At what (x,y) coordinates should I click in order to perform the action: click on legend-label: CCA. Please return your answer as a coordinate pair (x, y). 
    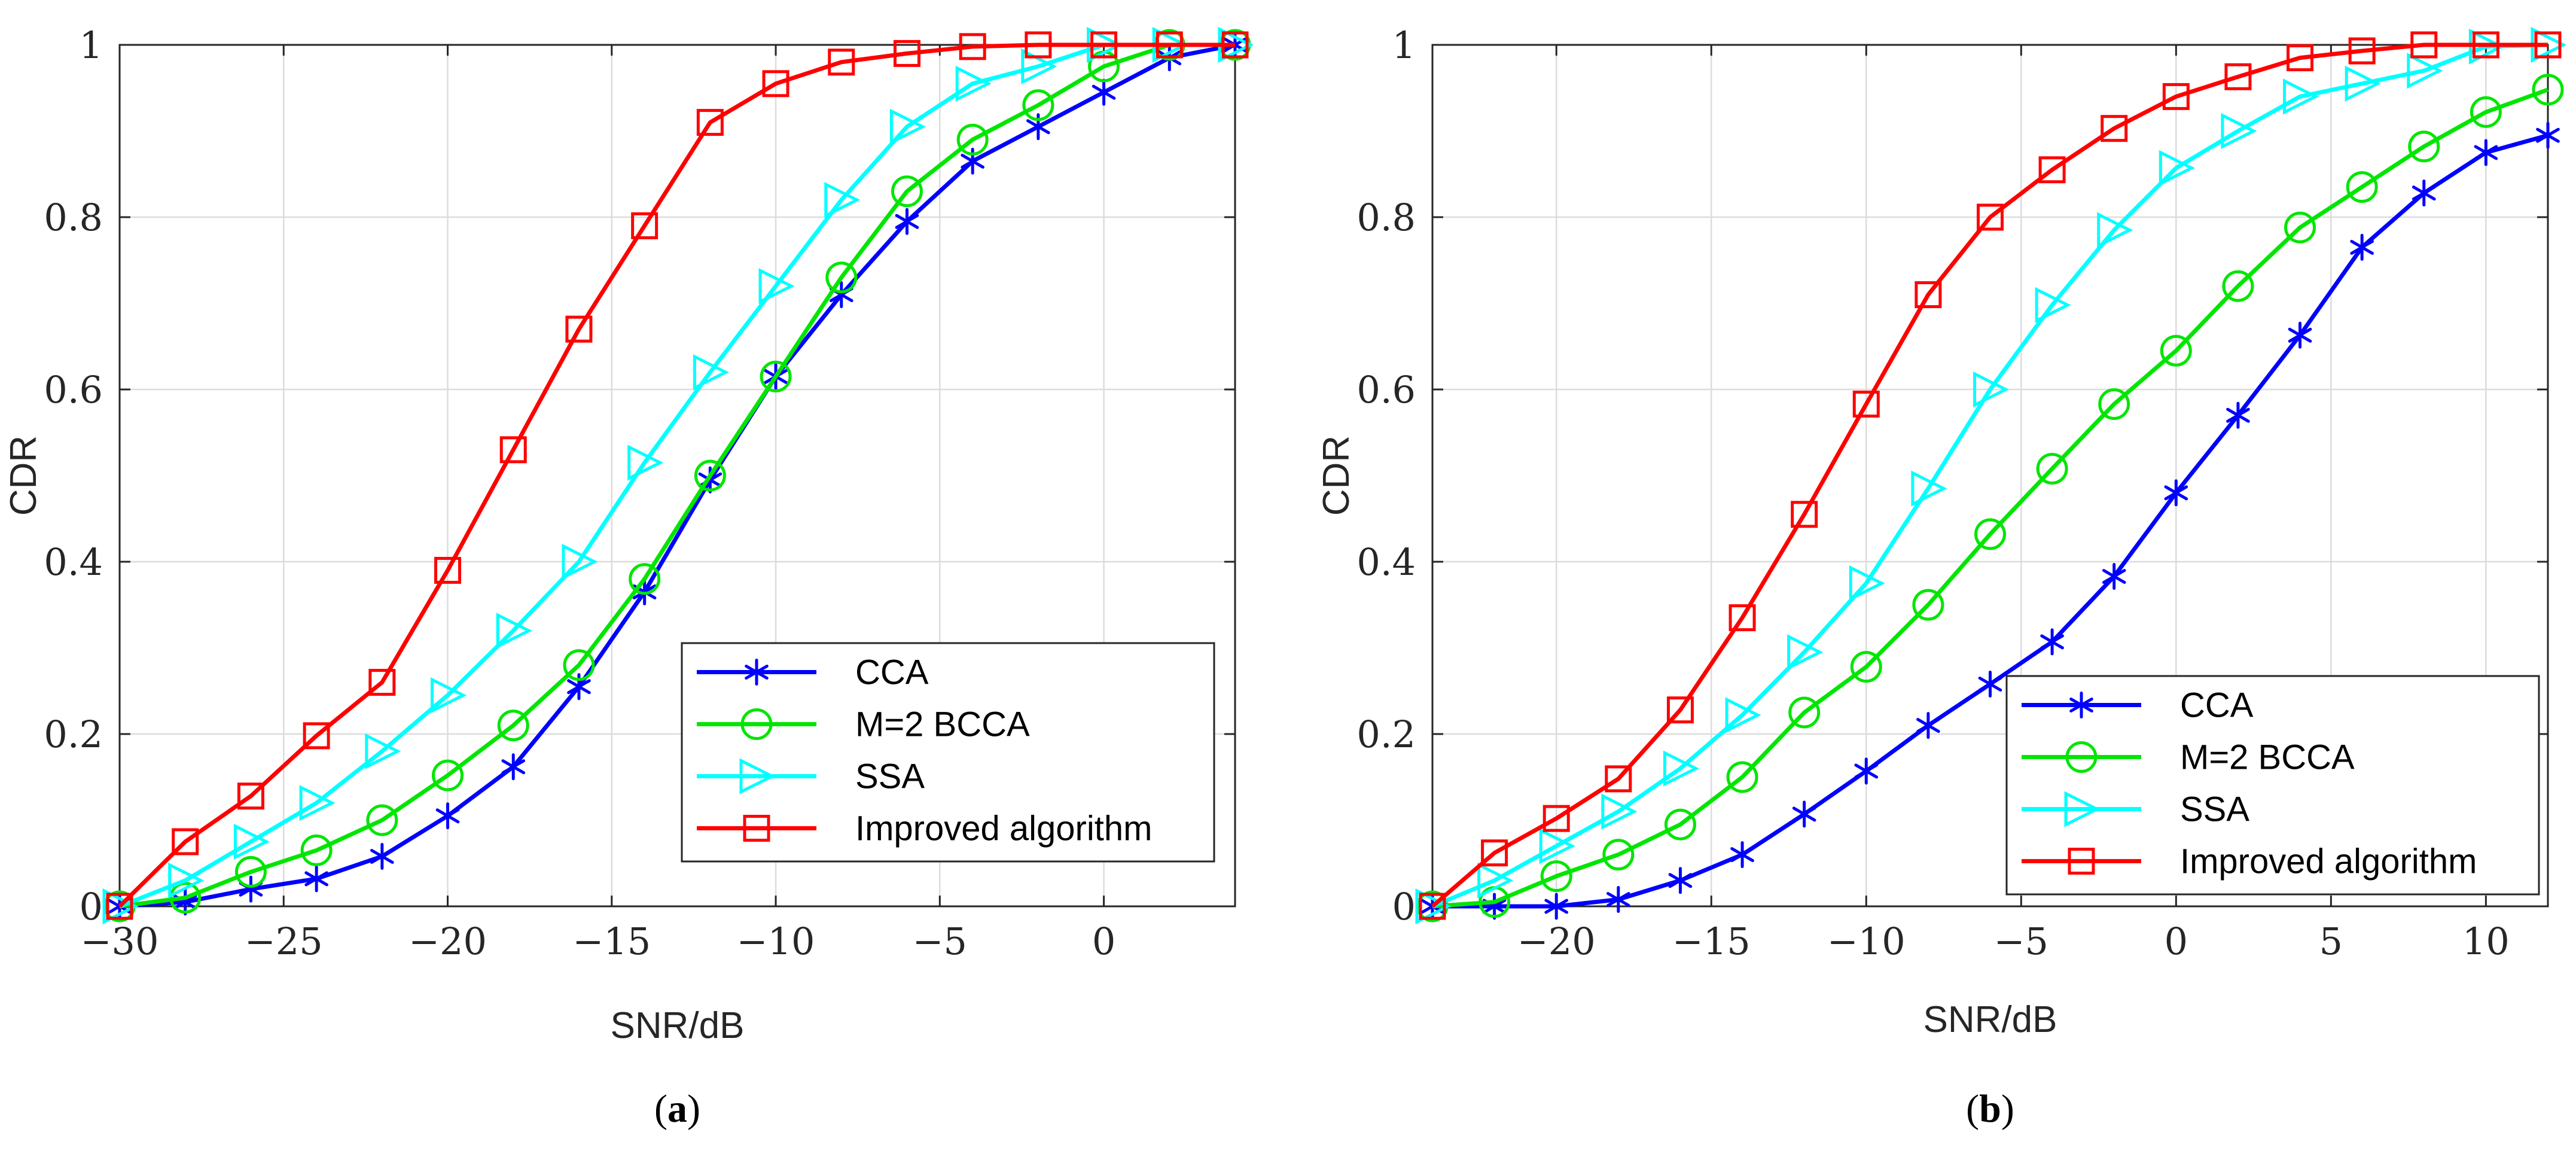
    Looking at the image, I should click on (892, 672).